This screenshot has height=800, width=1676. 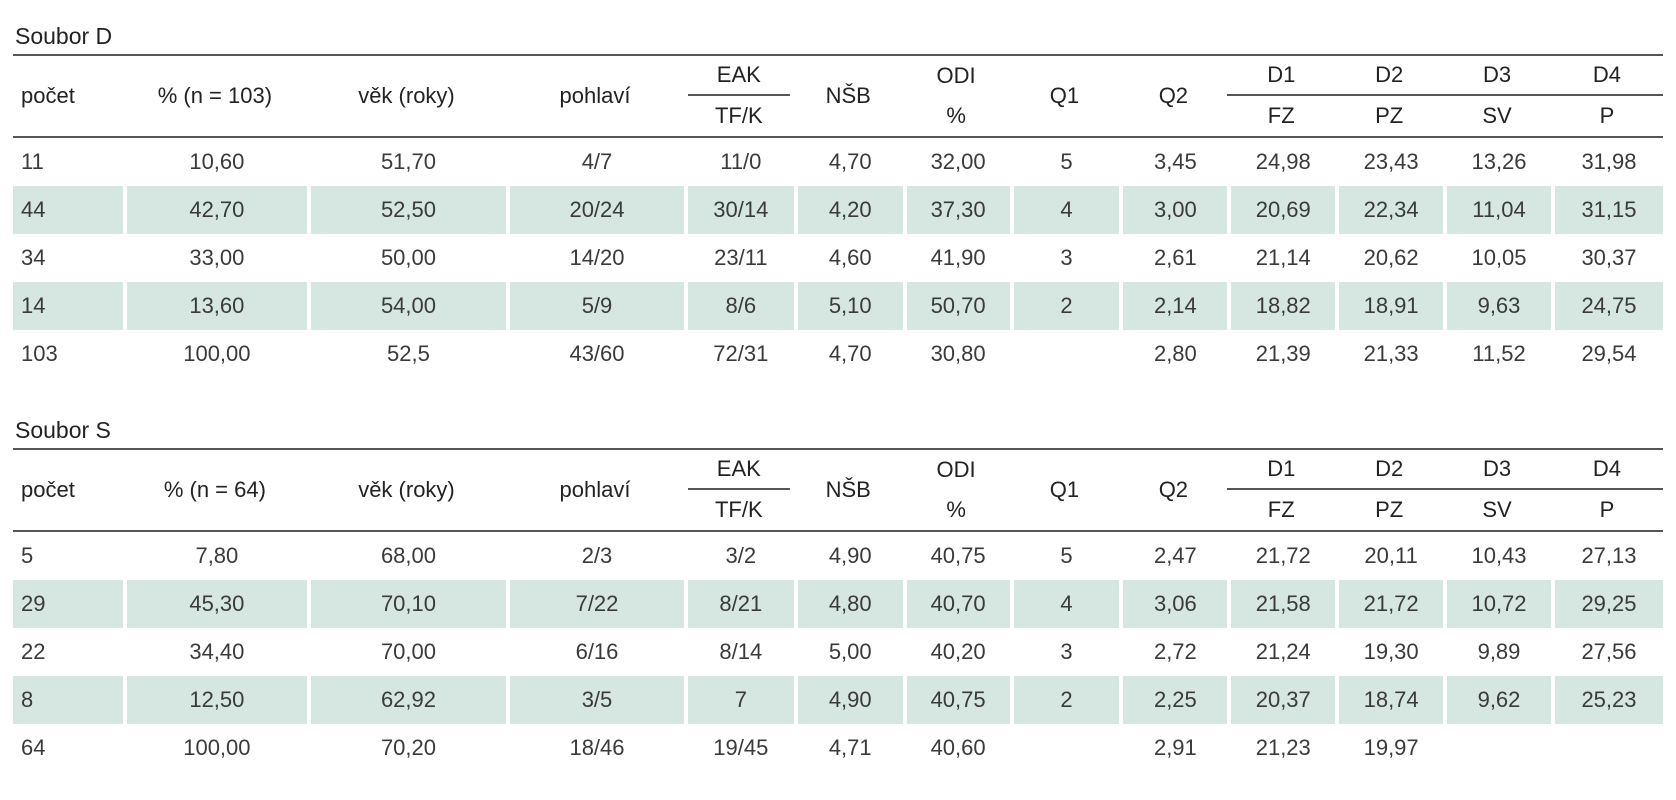 I want to click on table-cell: 21,58, so click(x=1281, y=604).